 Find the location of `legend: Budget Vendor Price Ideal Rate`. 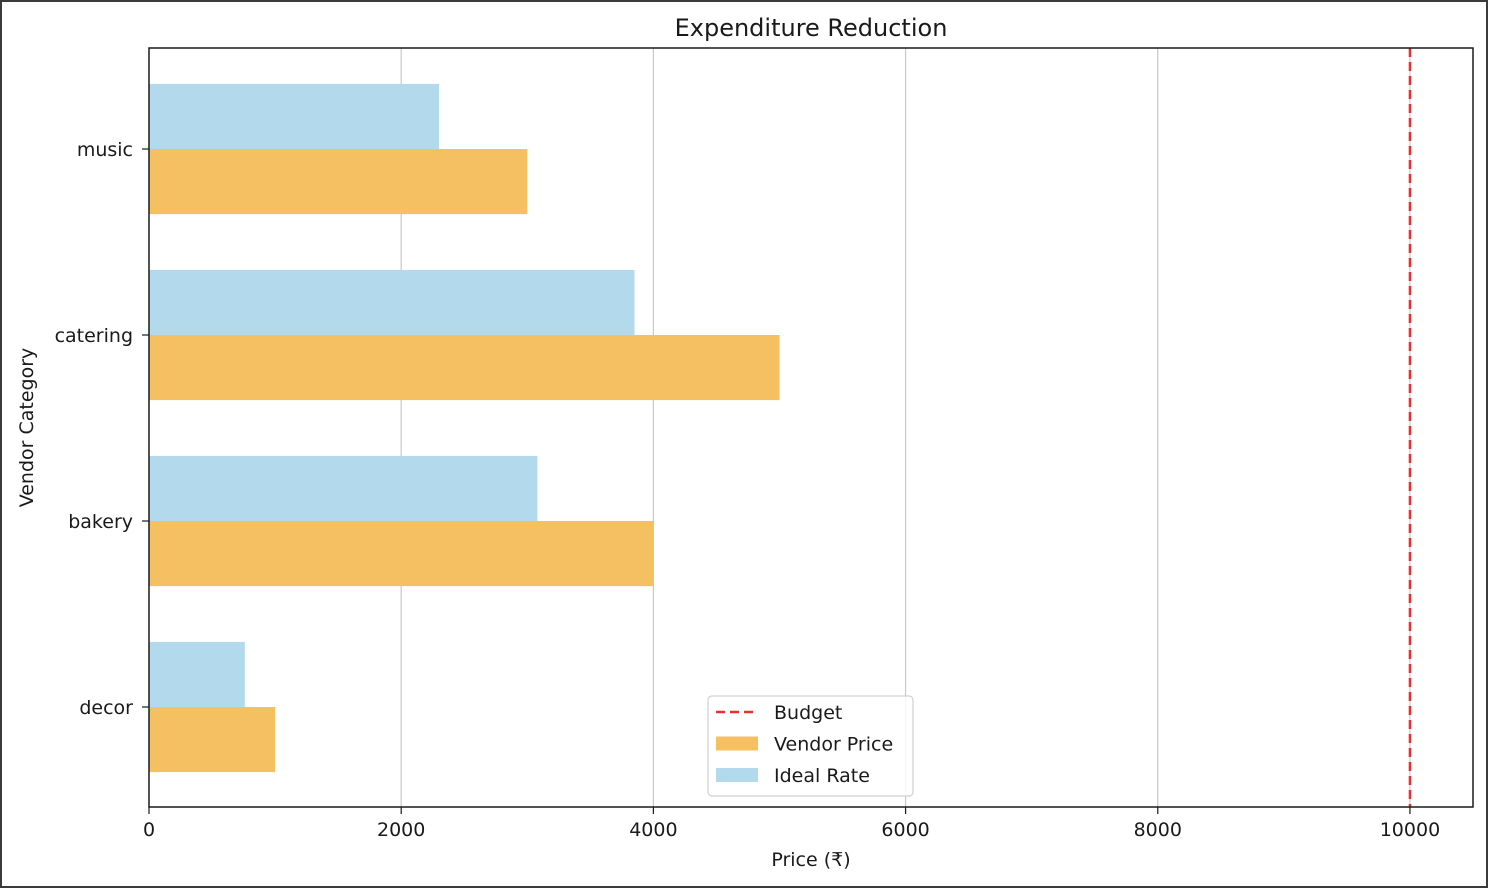

legend: Budget Vendor Price Ideal Rate is located at coordinates (810, 746).